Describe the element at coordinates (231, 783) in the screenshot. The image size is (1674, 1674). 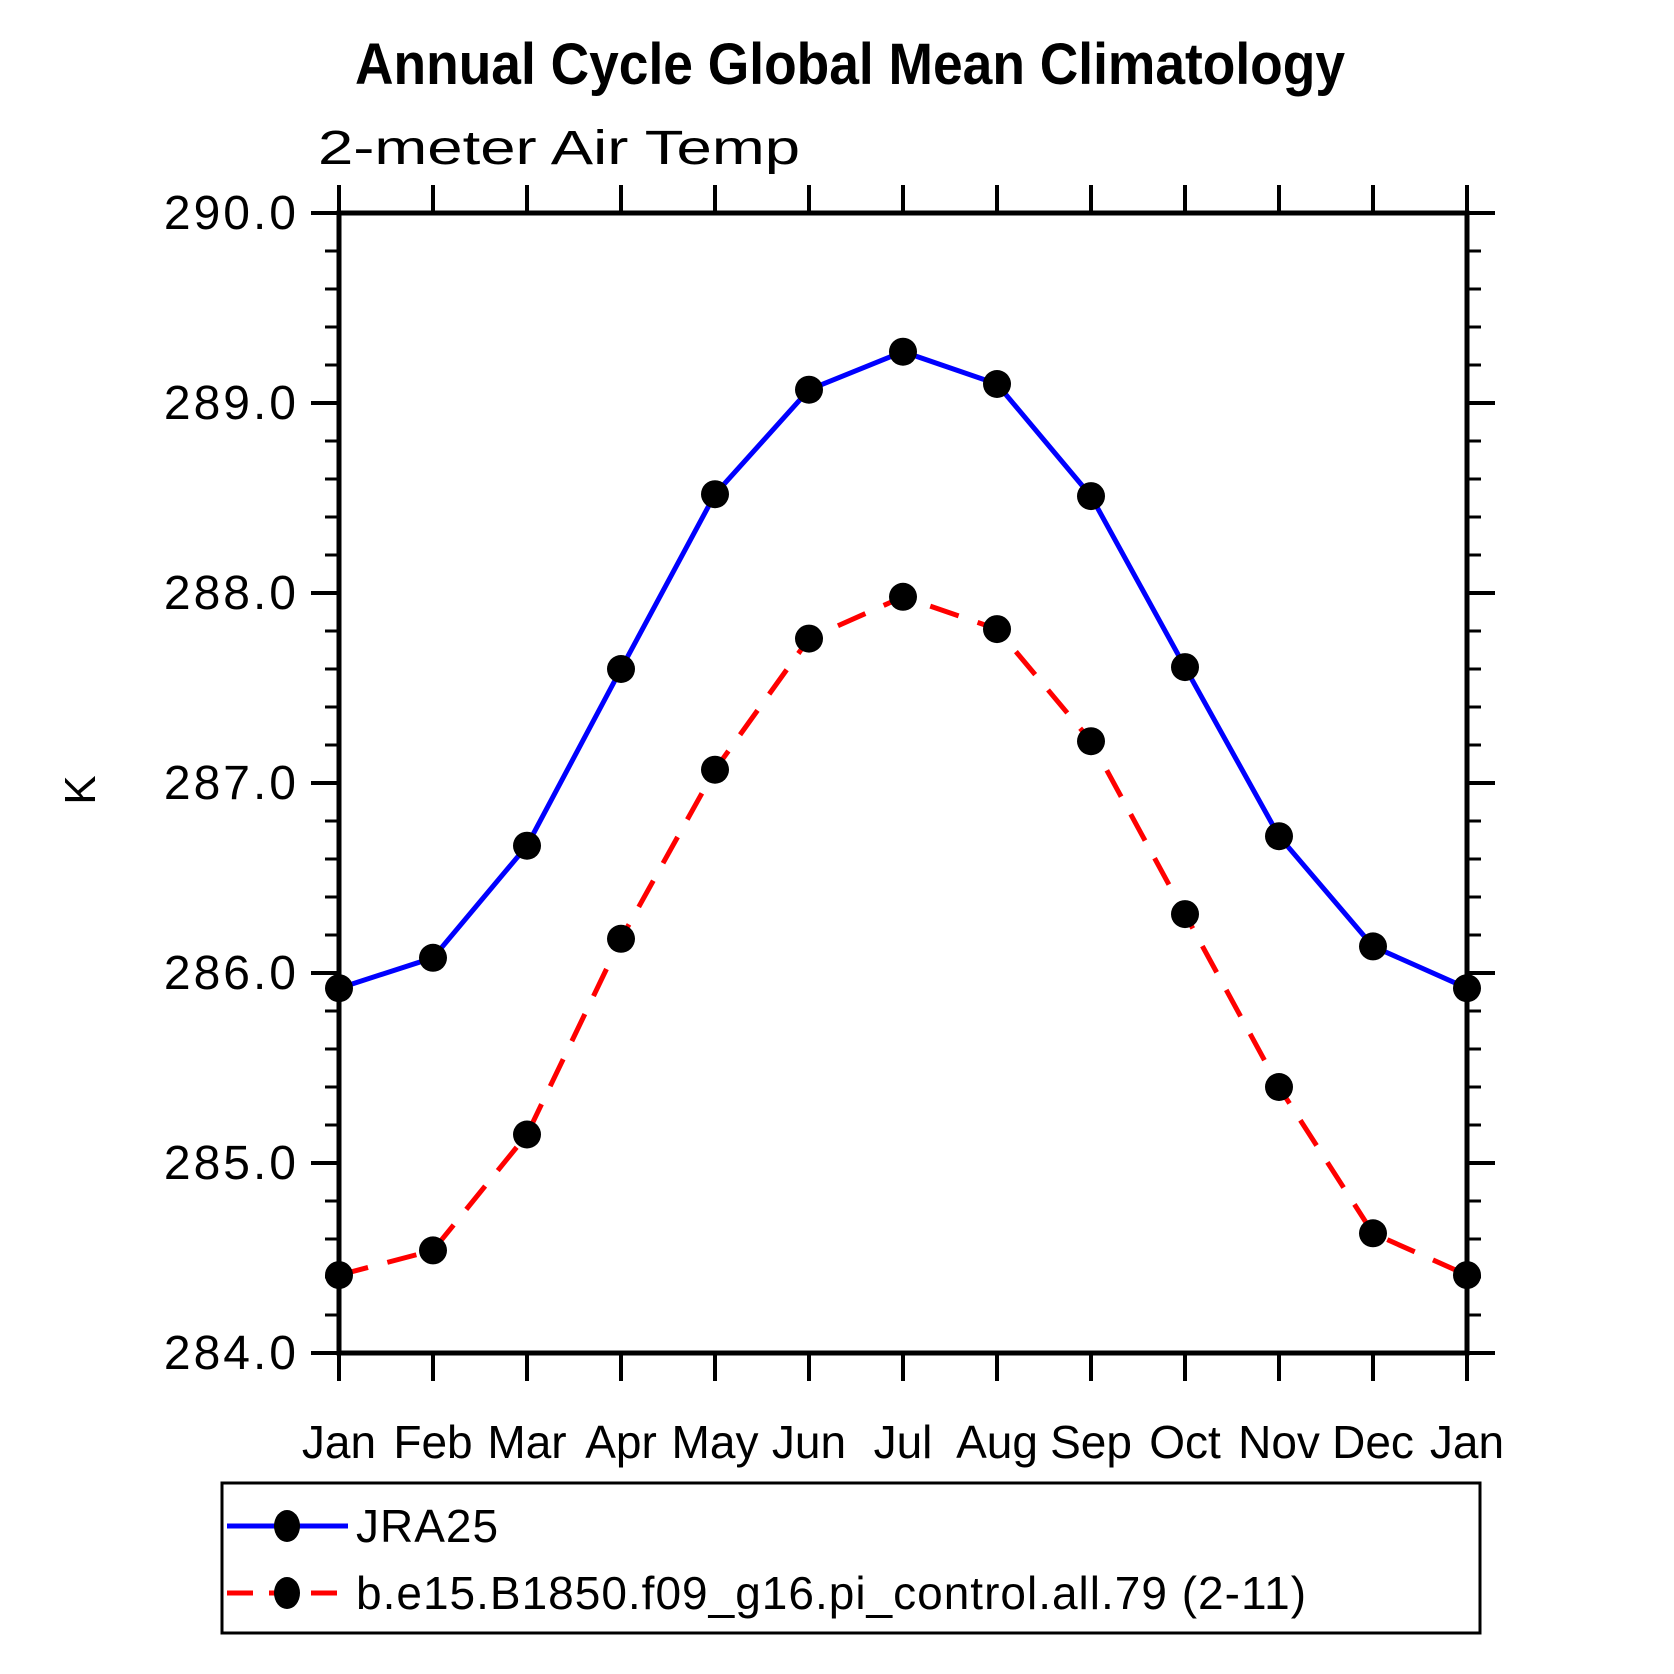
I see `y-tick-label: 287.0` at that location.